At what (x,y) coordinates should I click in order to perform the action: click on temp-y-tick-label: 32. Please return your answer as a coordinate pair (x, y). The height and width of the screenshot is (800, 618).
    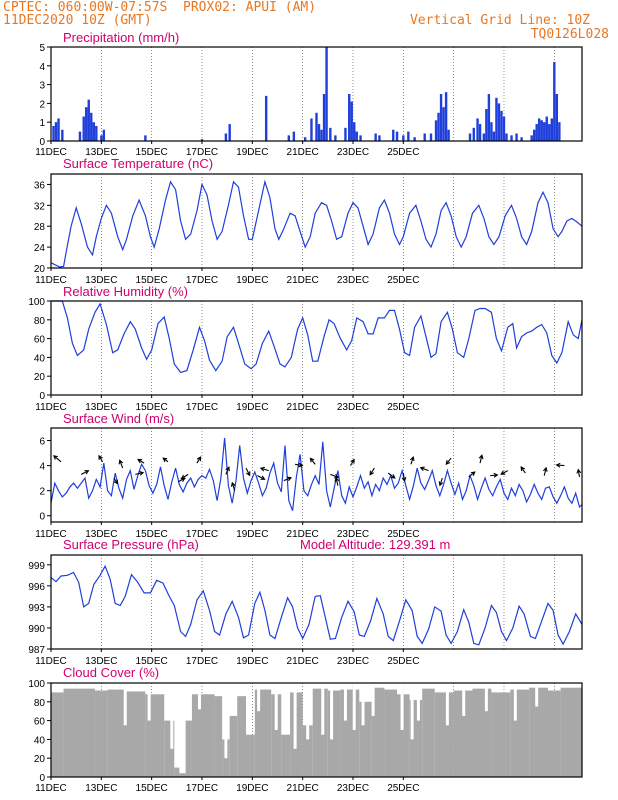
    Looking at the image, I should click on (40, 206).